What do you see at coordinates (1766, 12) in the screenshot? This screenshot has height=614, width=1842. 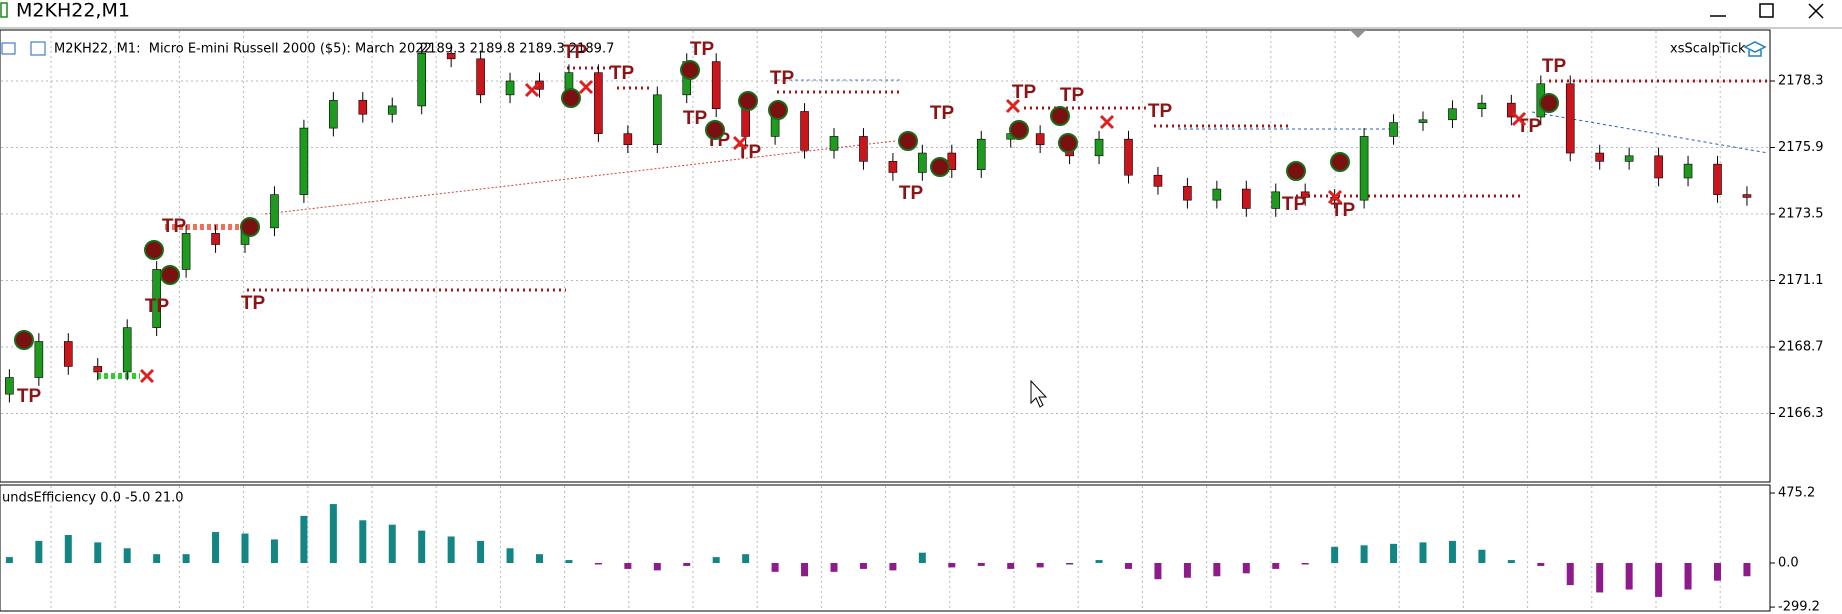 I see `maximize-button` at bounding box center [1766, 12].